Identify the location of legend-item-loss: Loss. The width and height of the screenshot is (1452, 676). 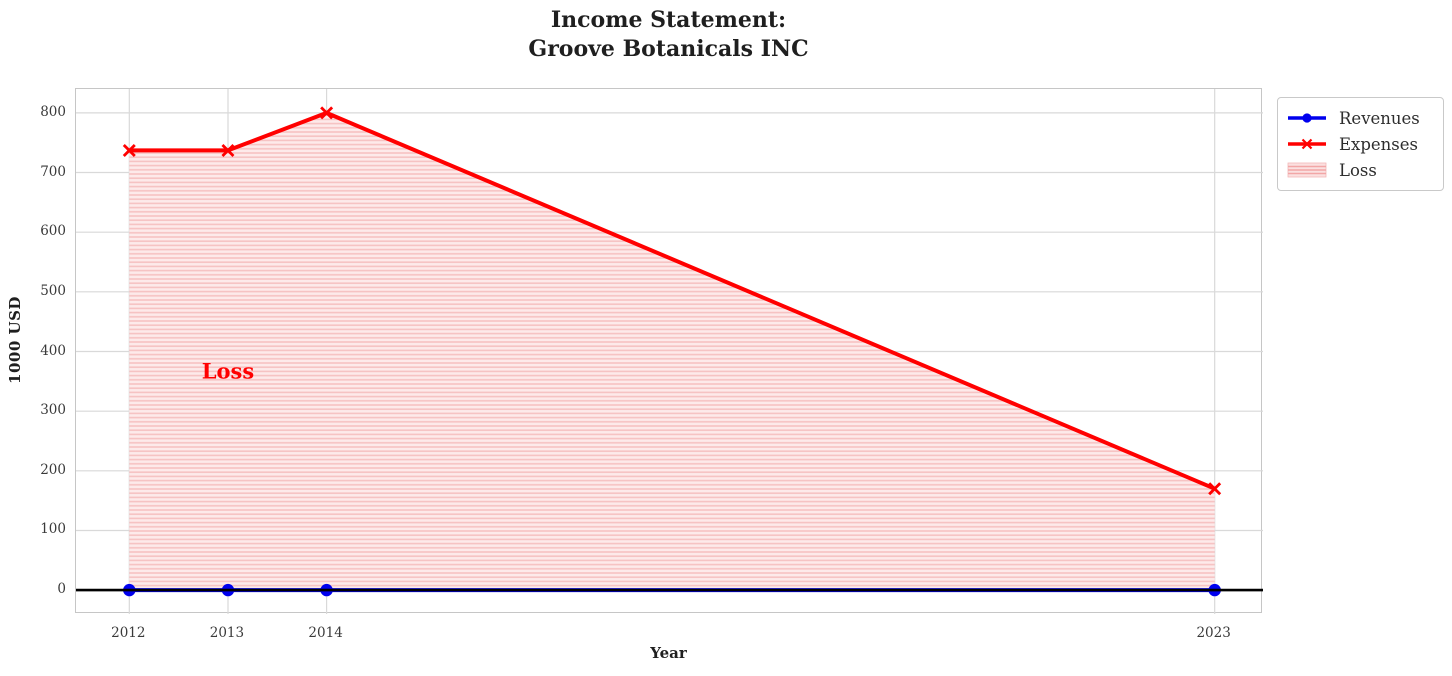
(1360, 170).